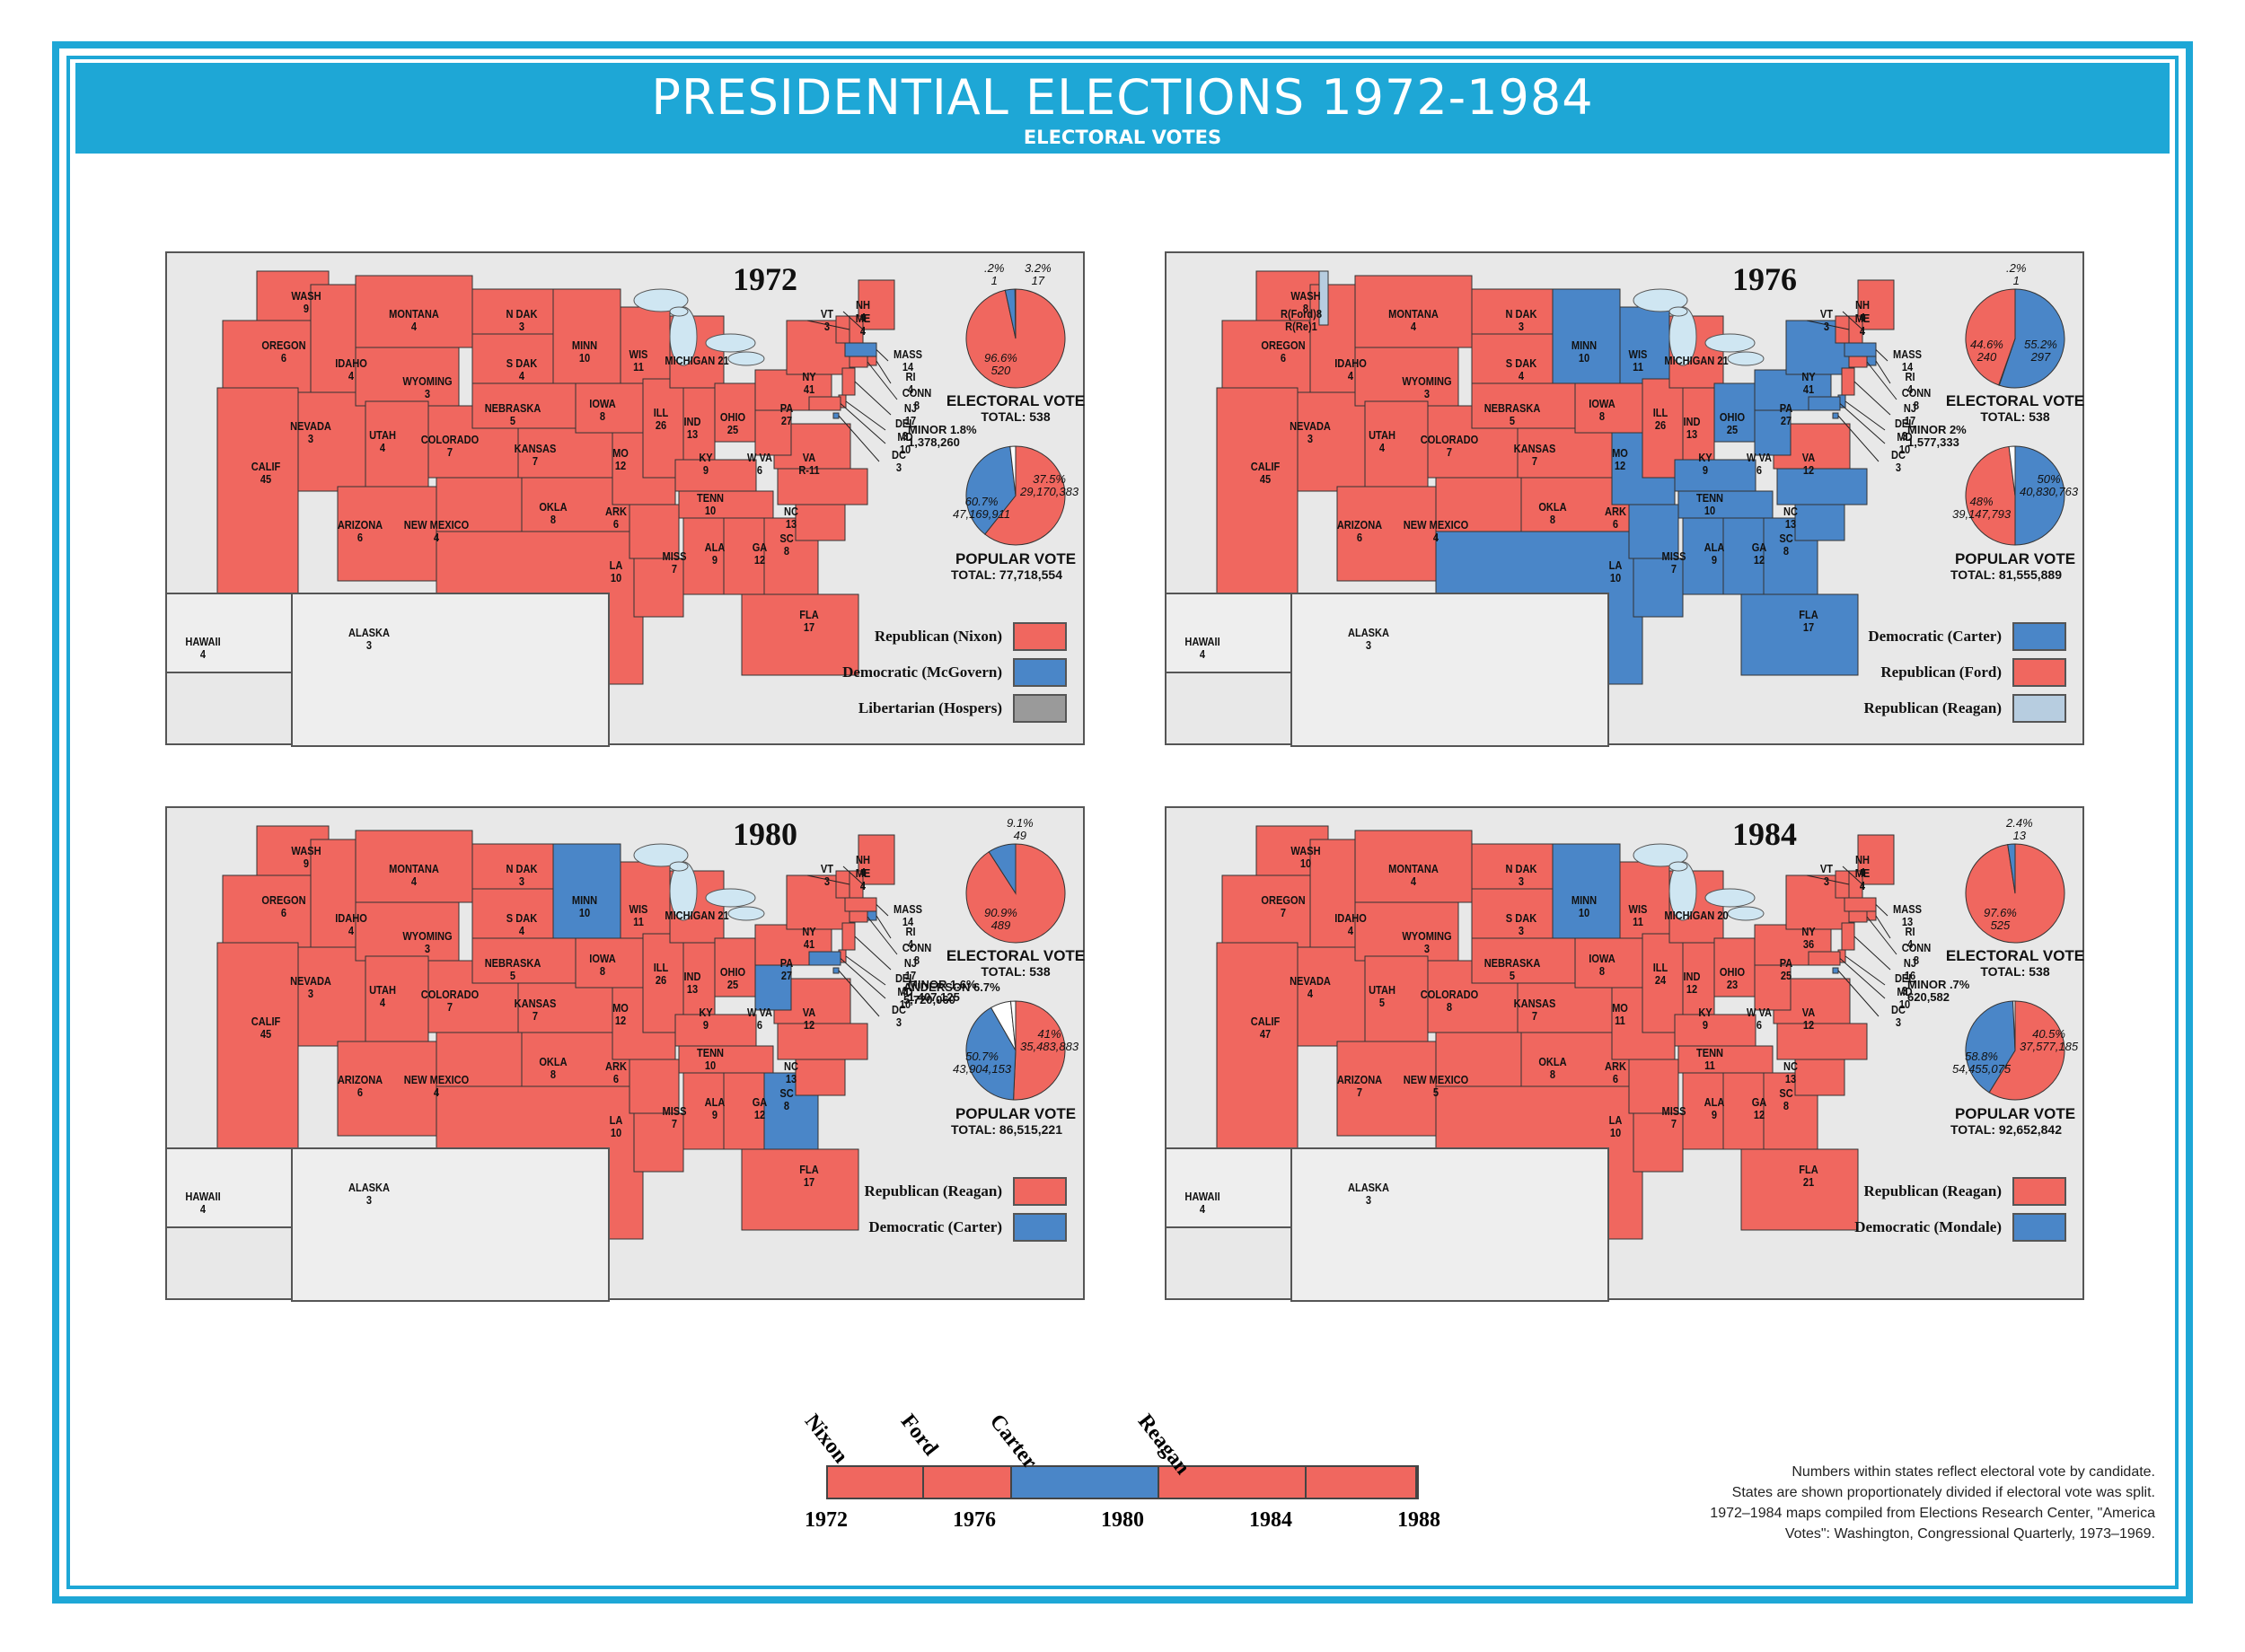  What do you see at coordinates (1715, 1030) in the screenshot?
I see `state-ky` at bounding box center [1715, 1030].